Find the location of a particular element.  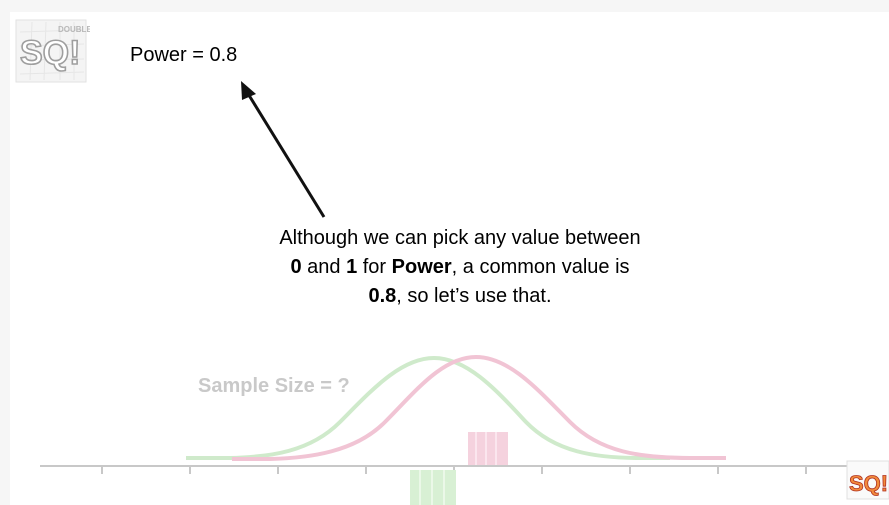

caption-power: Power is located at coordinates (421, 267).